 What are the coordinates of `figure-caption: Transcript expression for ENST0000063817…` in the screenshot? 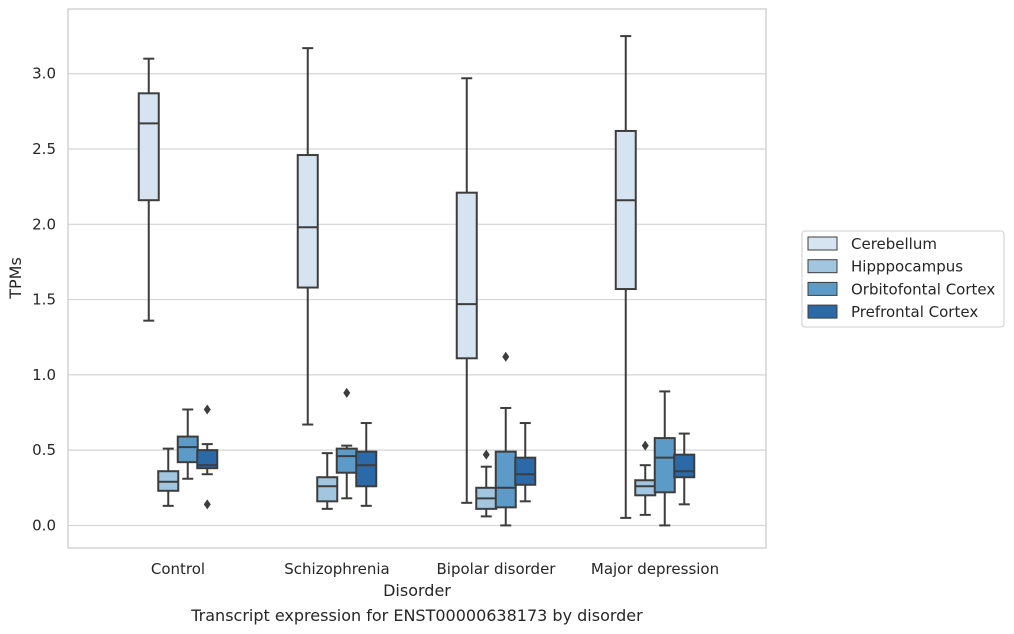 It's located at (417, 615).